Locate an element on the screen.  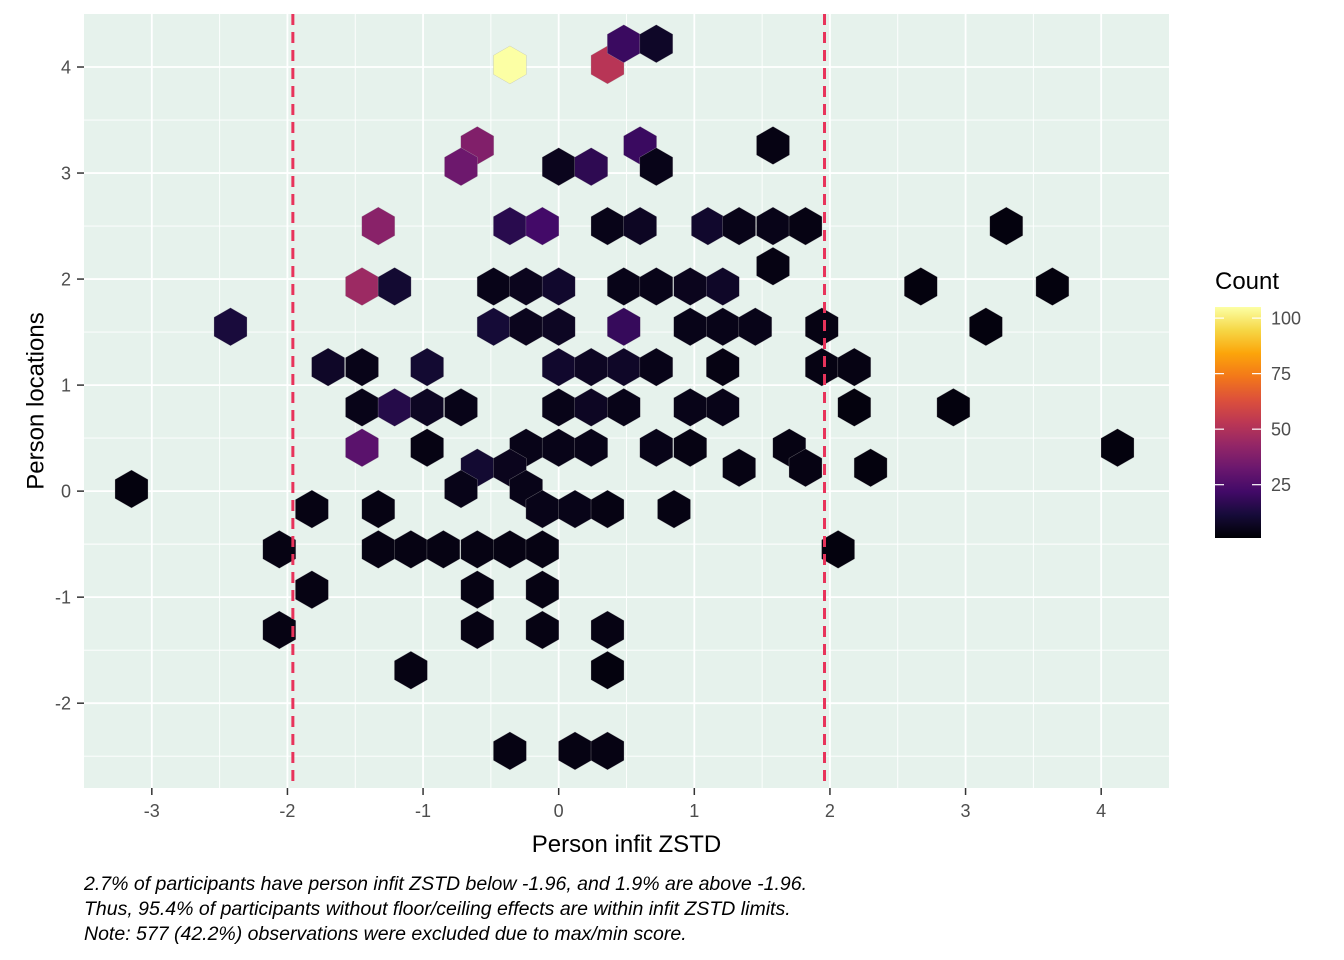
y-tick-label: 2 is located at coordinates (66, 280).